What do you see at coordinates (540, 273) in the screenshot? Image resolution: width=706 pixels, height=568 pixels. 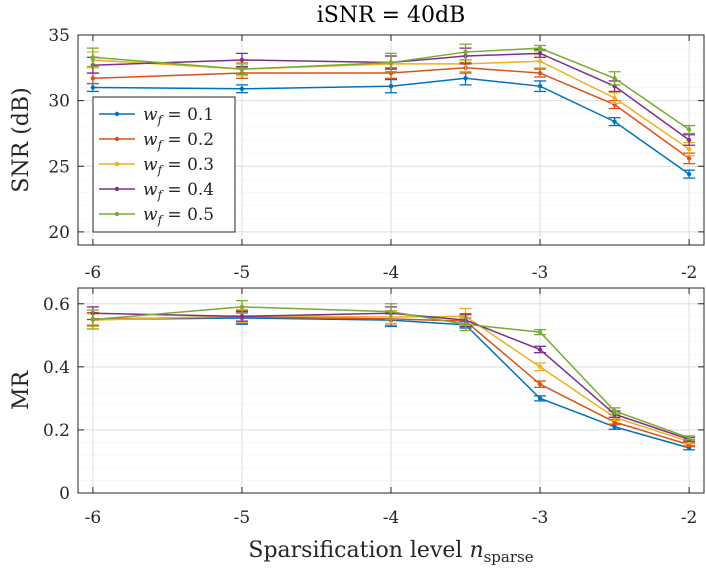 I see `snr-x-tick-label: -3` at bounding box center [540, 273].